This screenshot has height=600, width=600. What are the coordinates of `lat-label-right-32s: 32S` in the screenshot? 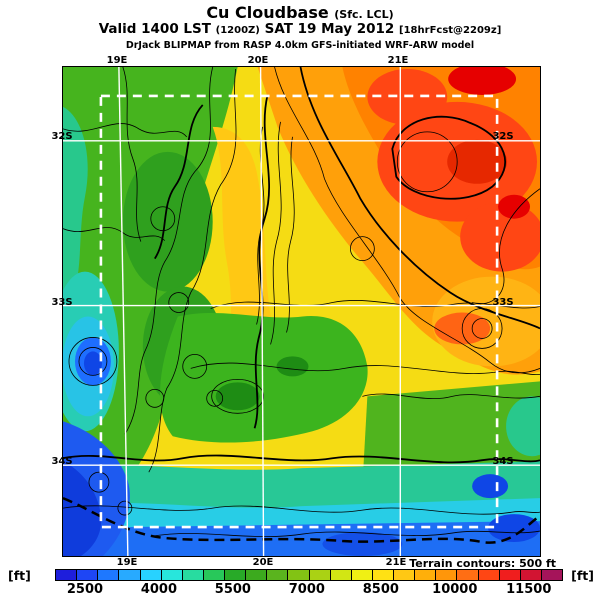 It's located at (503, 136).